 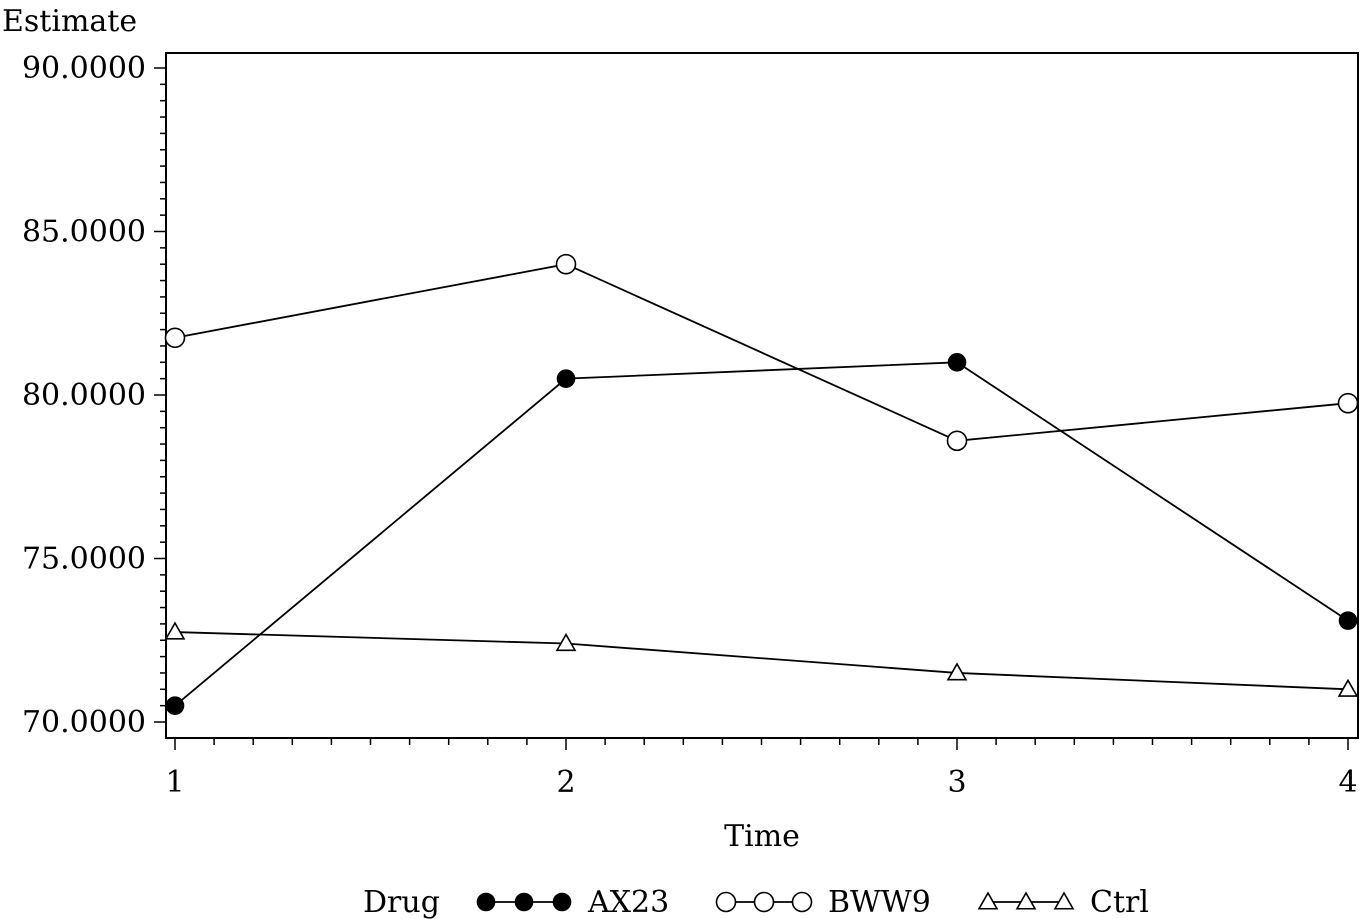 What do you see at coordinates (956, 782) in the screenshot?
I see `x-tick-label: 3` at bounding box center [956, 782].